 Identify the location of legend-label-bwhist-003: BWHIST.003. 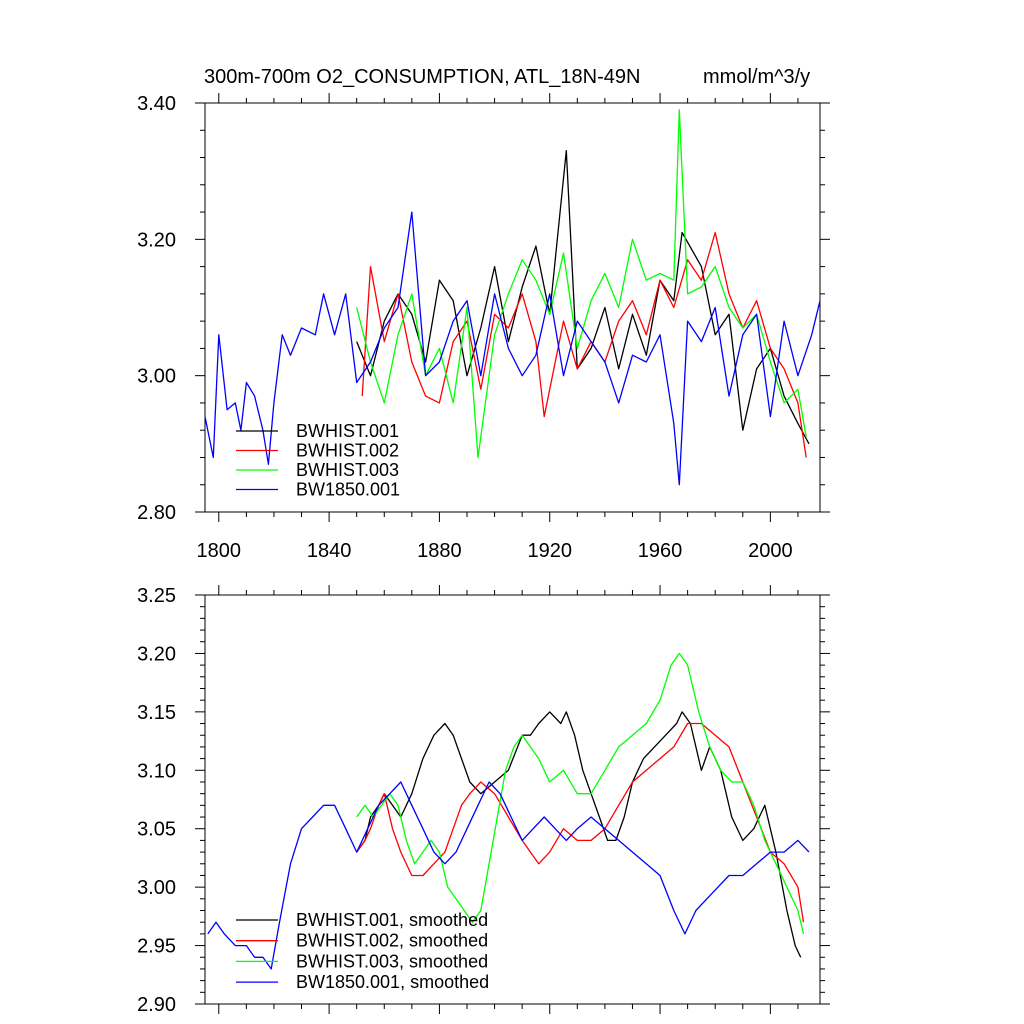
(347, 470).